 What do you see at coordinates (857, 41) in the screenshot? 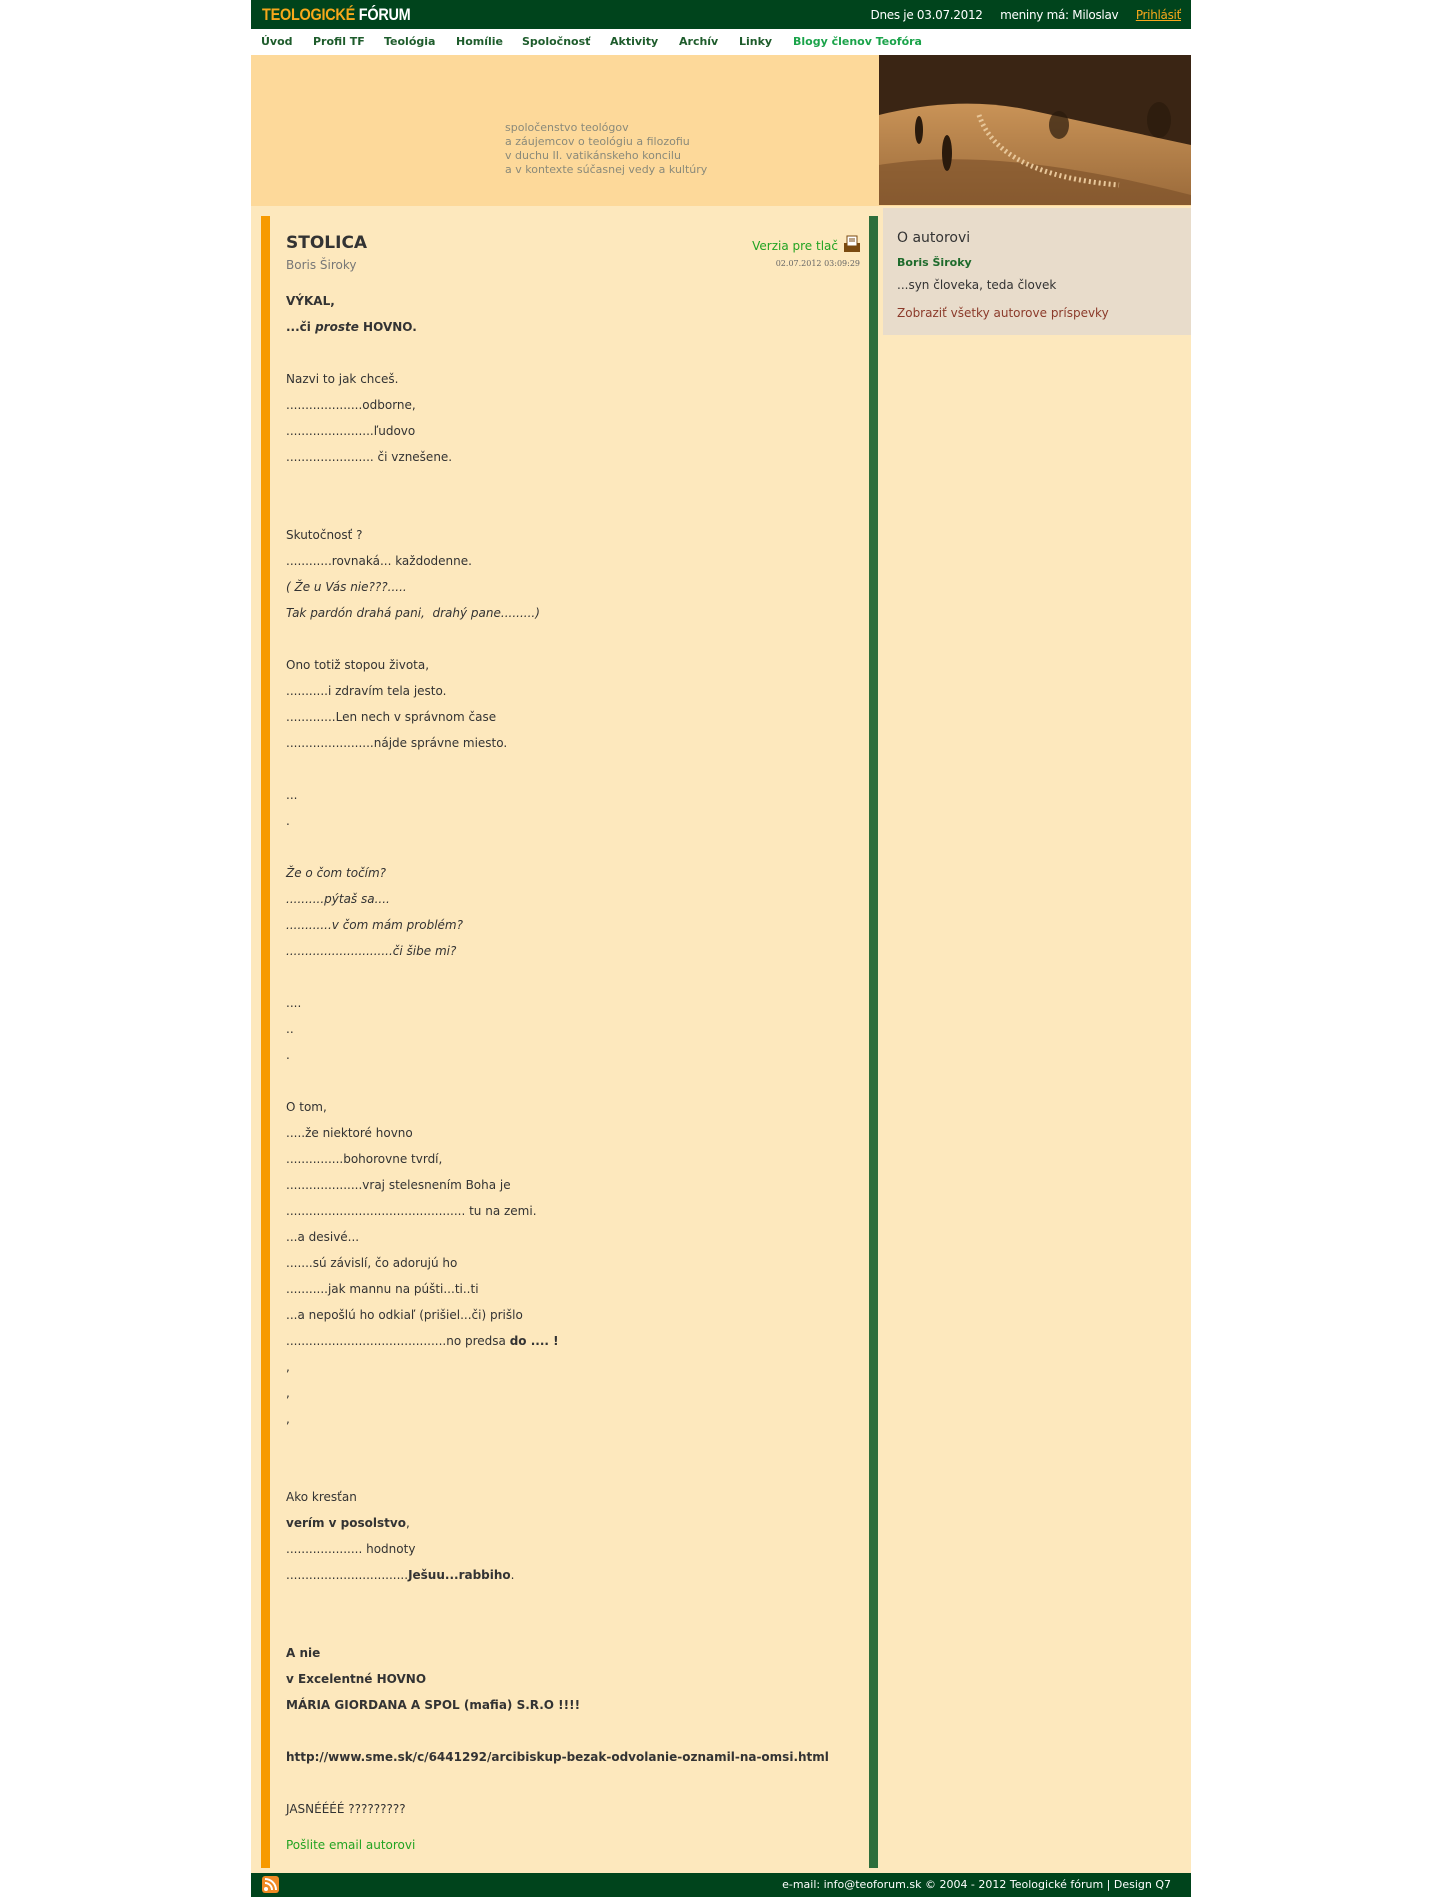
I see `nav-item-blogy: Blogy členov Teofóra` at bounding box center [857, 41].